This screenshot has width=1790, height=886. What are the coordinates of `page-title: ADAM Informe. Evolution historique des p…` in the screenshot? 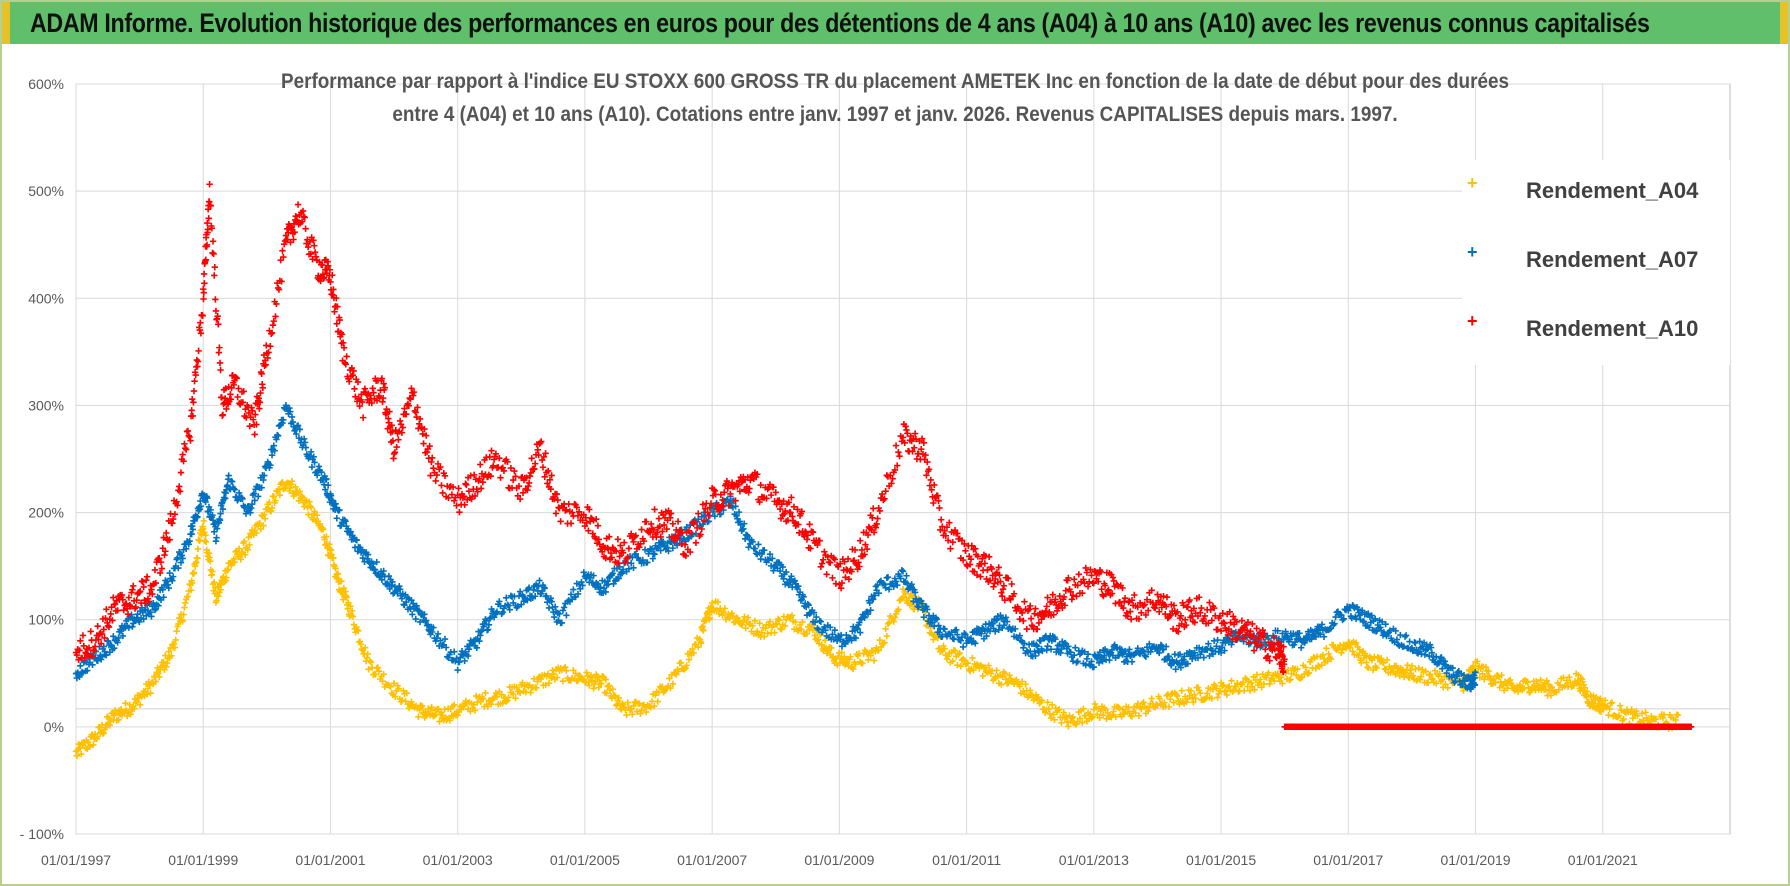 It's located at (840, 23).